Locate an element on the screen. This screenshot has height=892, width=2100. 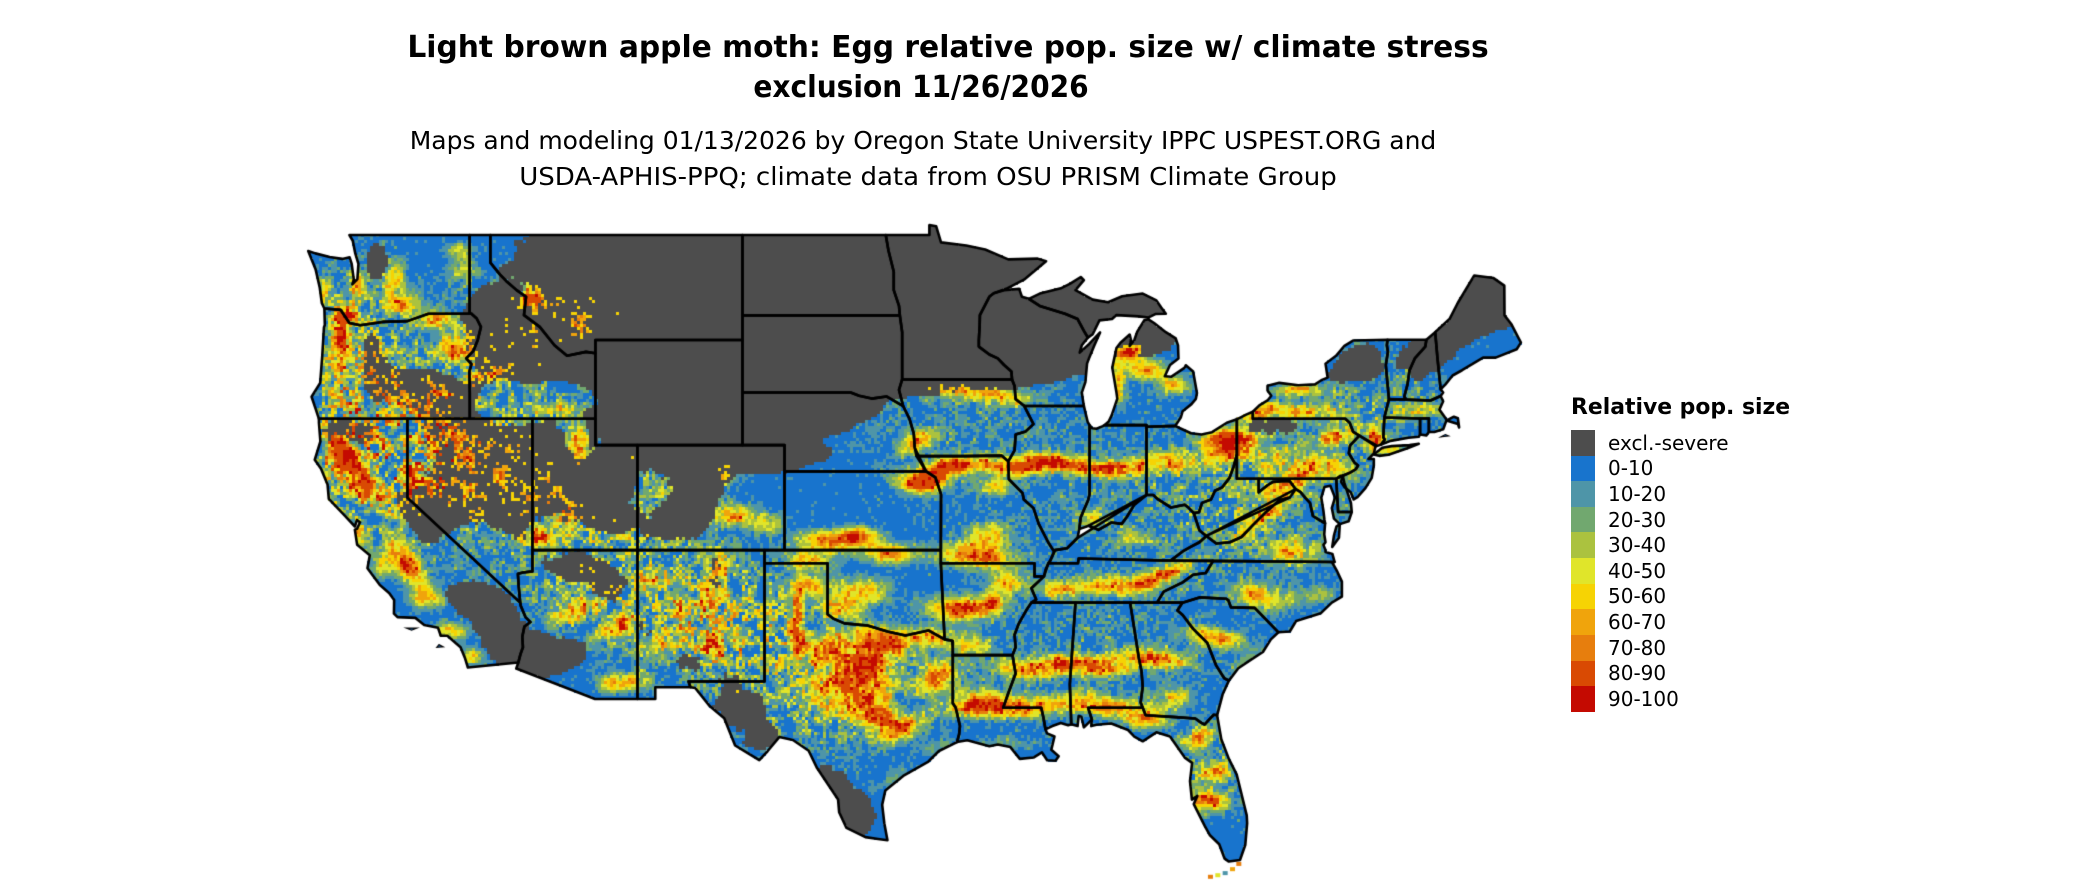
legend-item: 40-50 is located at coordinates (1680, 571).